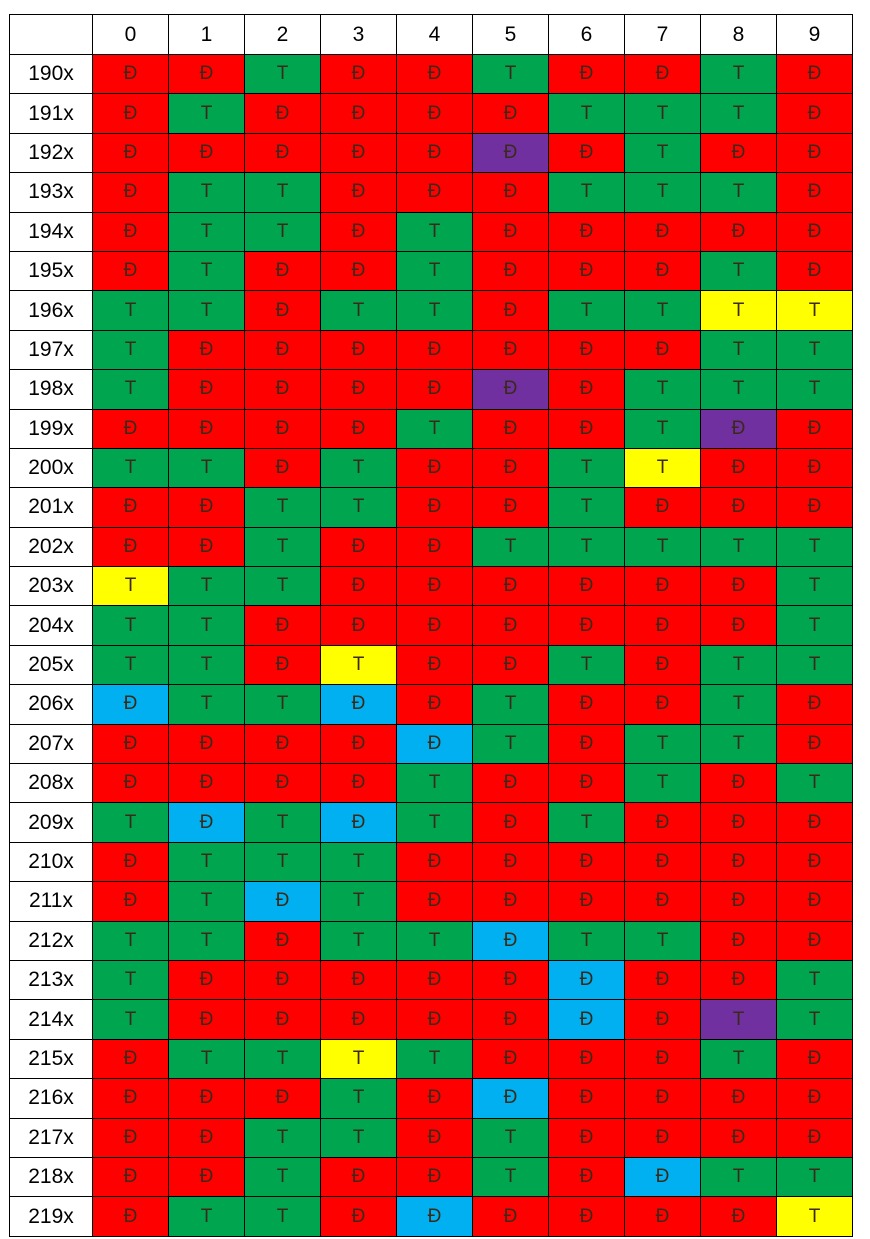 The image size is (870, 1239). What do you see at coordinates (431, 1216) in the screenshot?
I see `table-row: 219x Đ T T Đ Đ Đ Đ Đ Đ T` at bounding box center [431, 1216].